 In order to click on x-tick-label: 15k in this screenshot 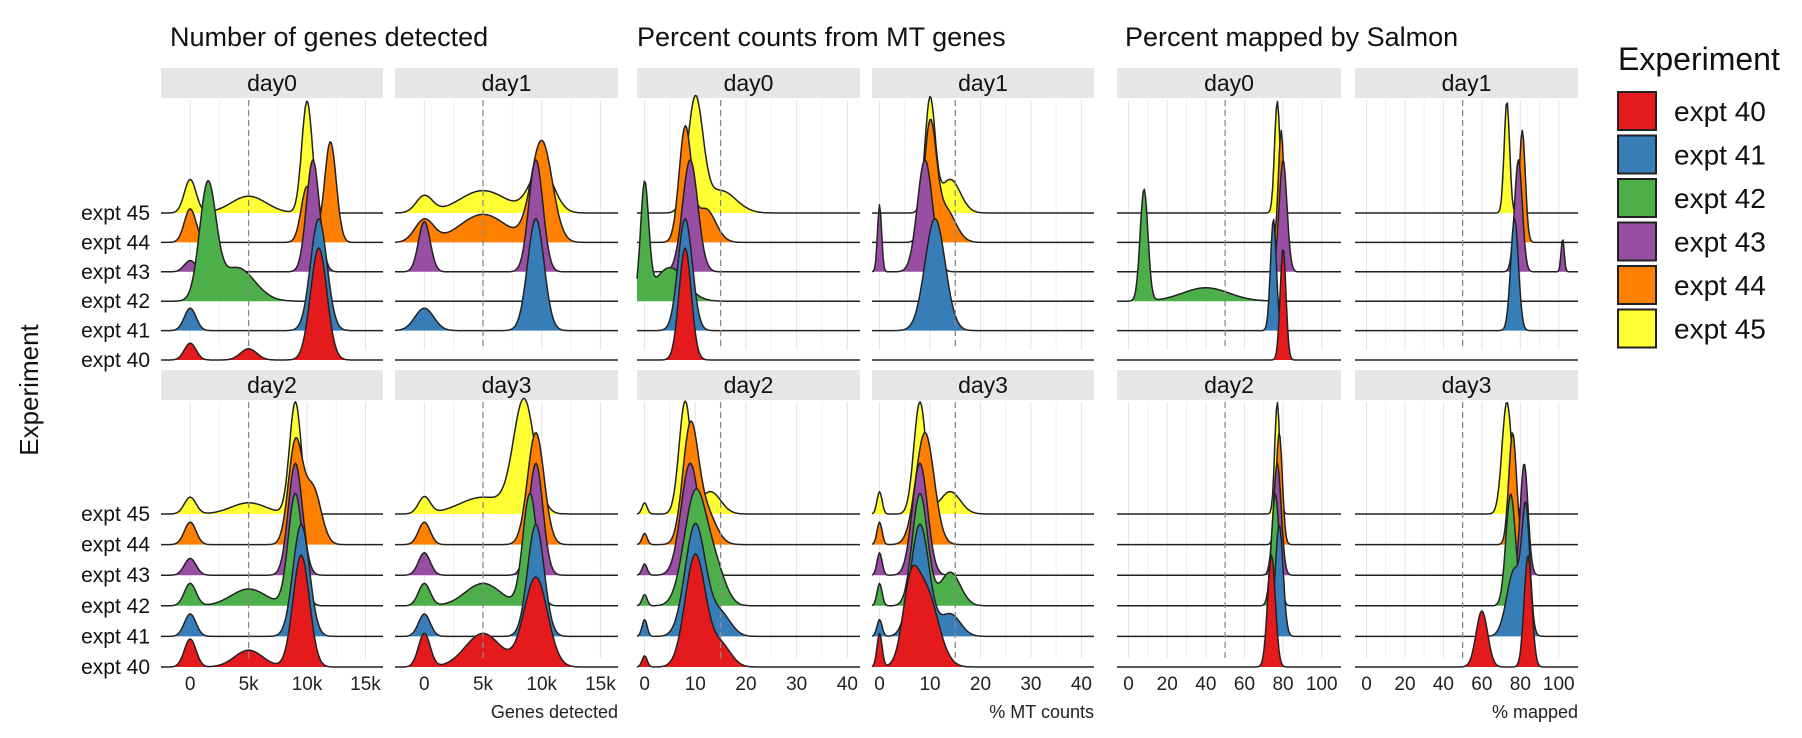, I will do `click(365, 684)`.